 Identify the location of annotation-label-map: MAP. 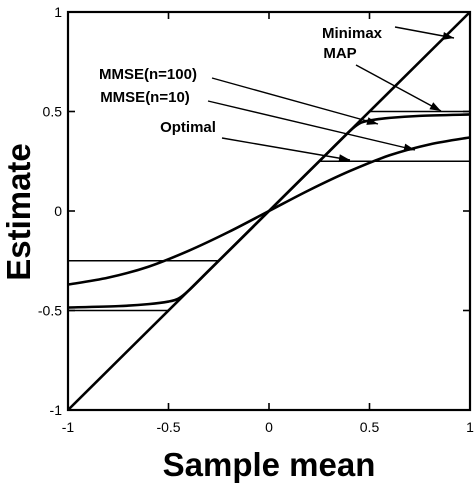
(339, 53).